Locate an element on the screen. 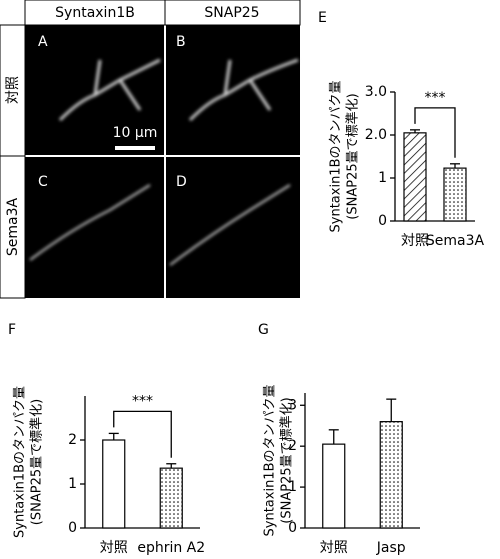  row-label: 対照 is located at coordinates (13, 90).